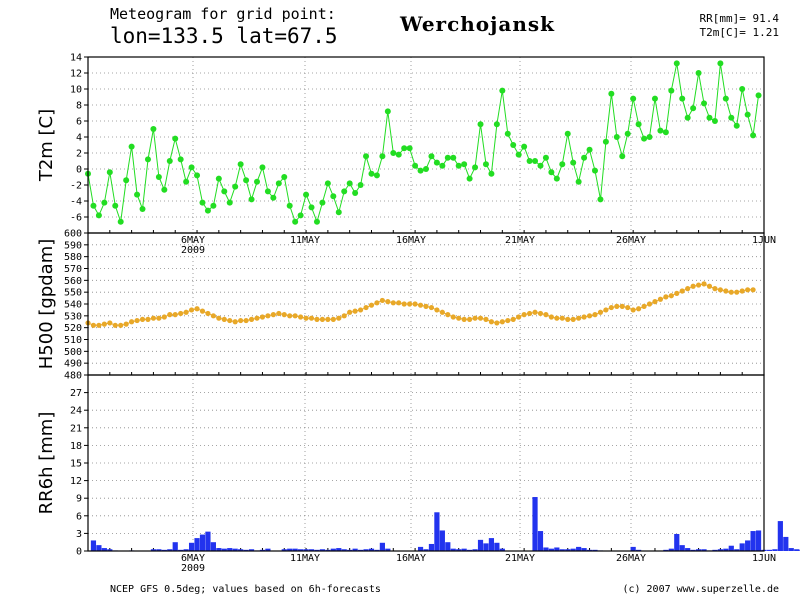  Describe the element at coordinates (73, 328) in the screenshot. I see `y-tick-label: 520` at that location.